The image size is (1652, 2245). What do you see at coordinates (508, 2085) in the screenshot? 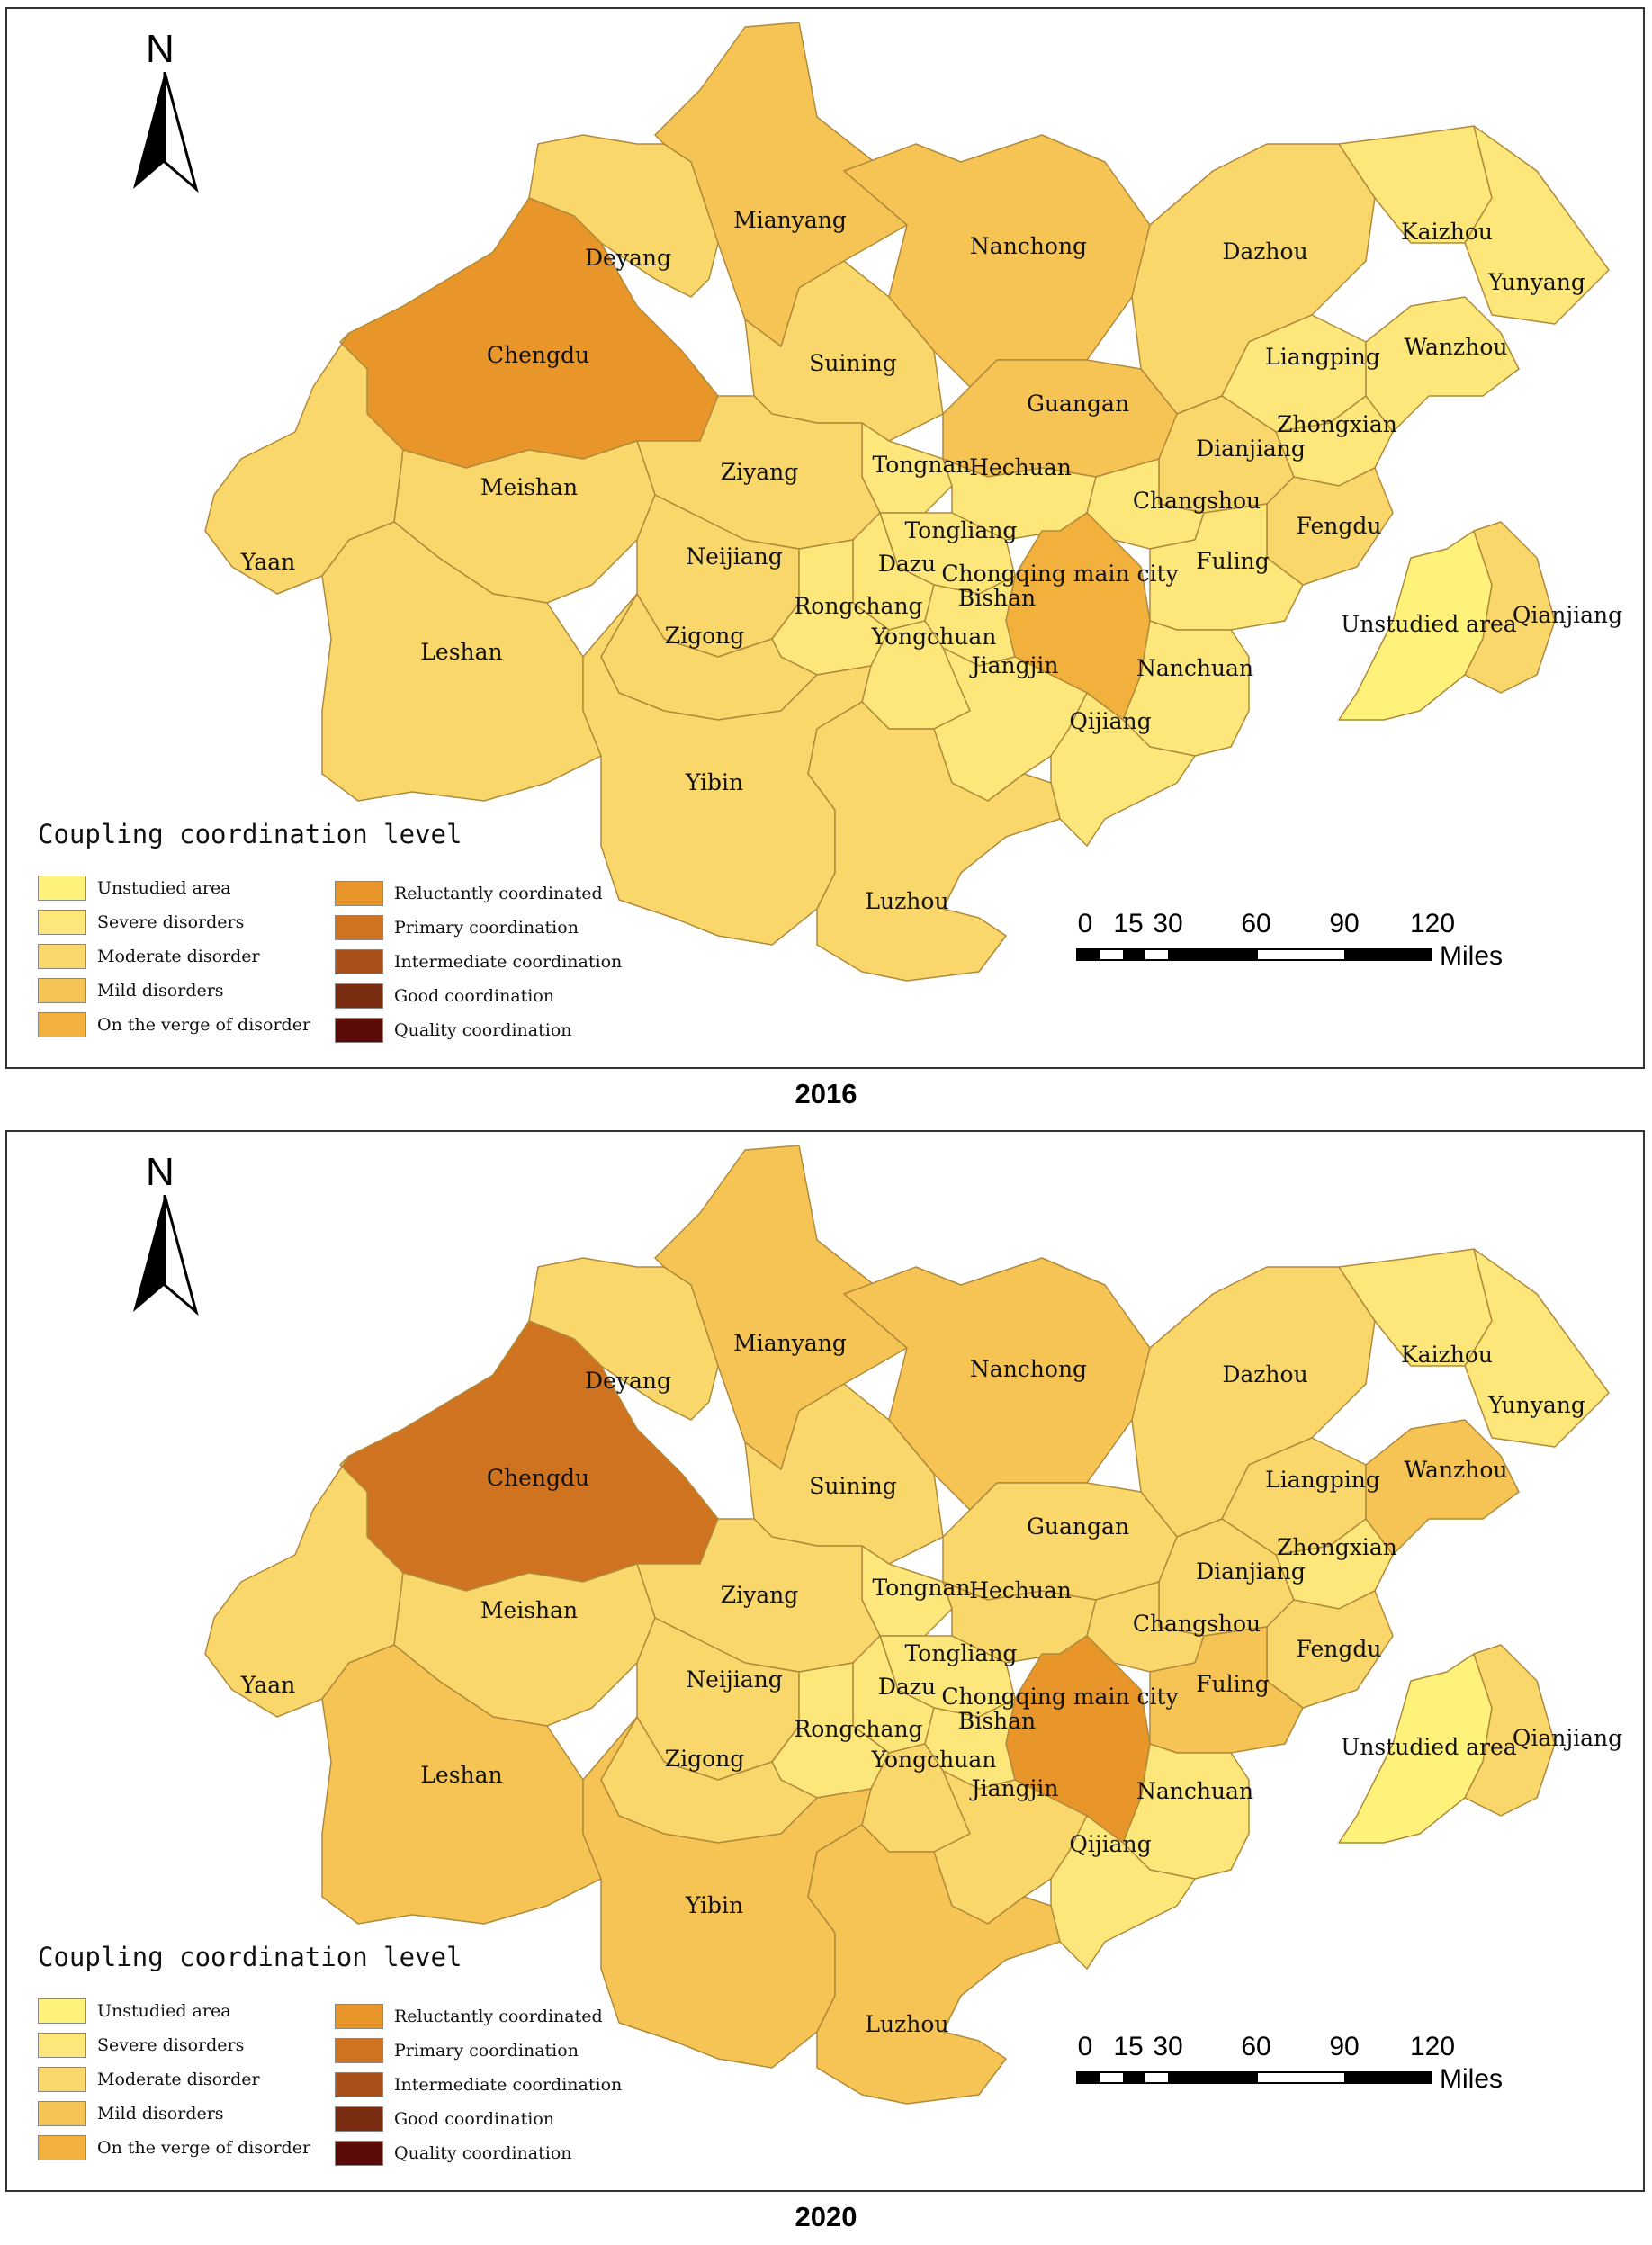
I see `legend-label: Intermediate coordination` at bounding box center [508, 2085].